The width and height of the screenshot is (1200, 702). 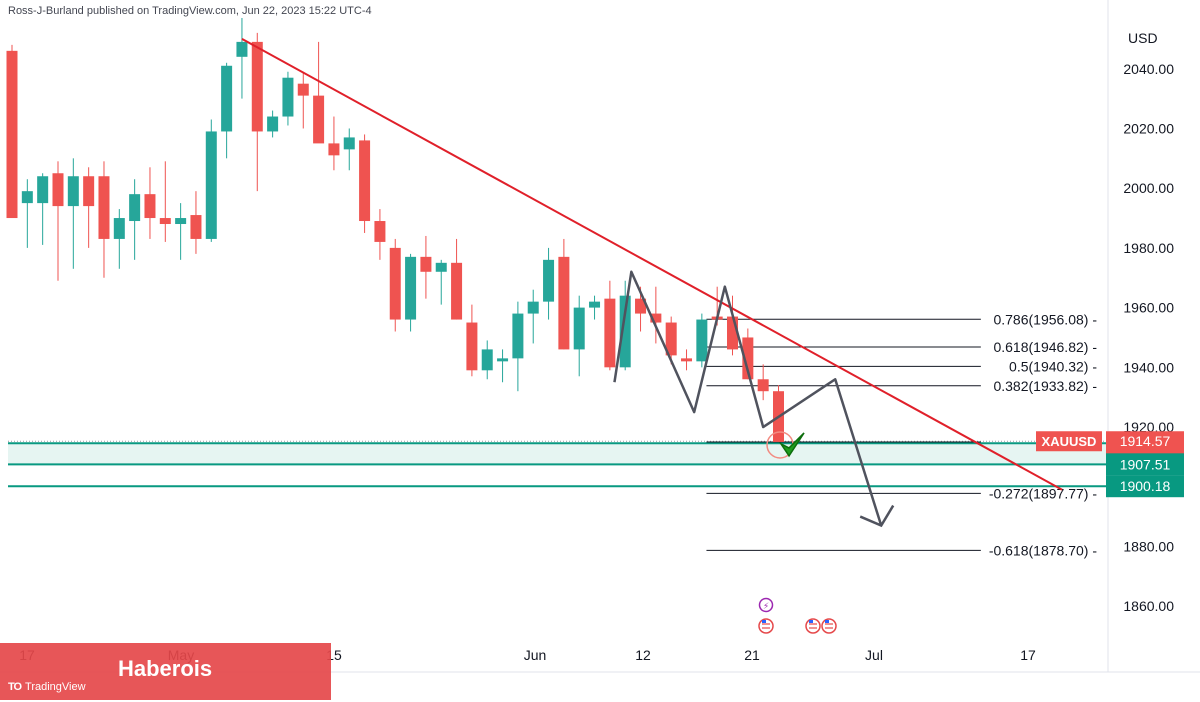 I want to click on y-tick-label: 1920.00, so click(x=1148, y=427).